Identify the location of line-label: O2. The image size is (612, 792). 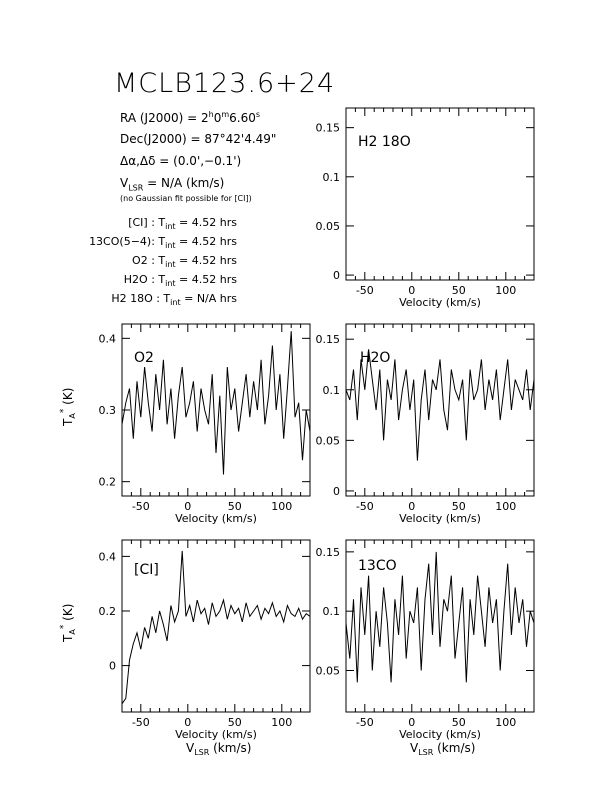
(144, 358).